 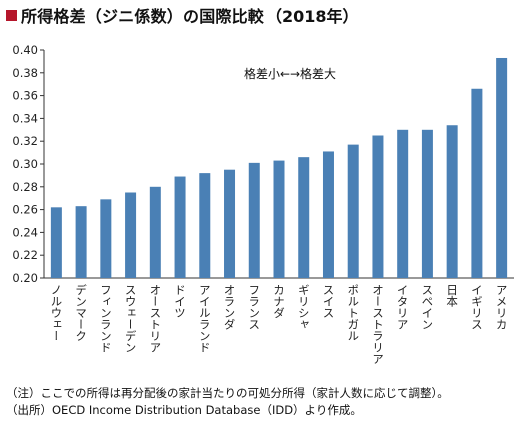 What do you see at coordinates (180, 301) in the screenshot?
I see `x-tick-label: ドイツ` at bounding box center [180, 301].